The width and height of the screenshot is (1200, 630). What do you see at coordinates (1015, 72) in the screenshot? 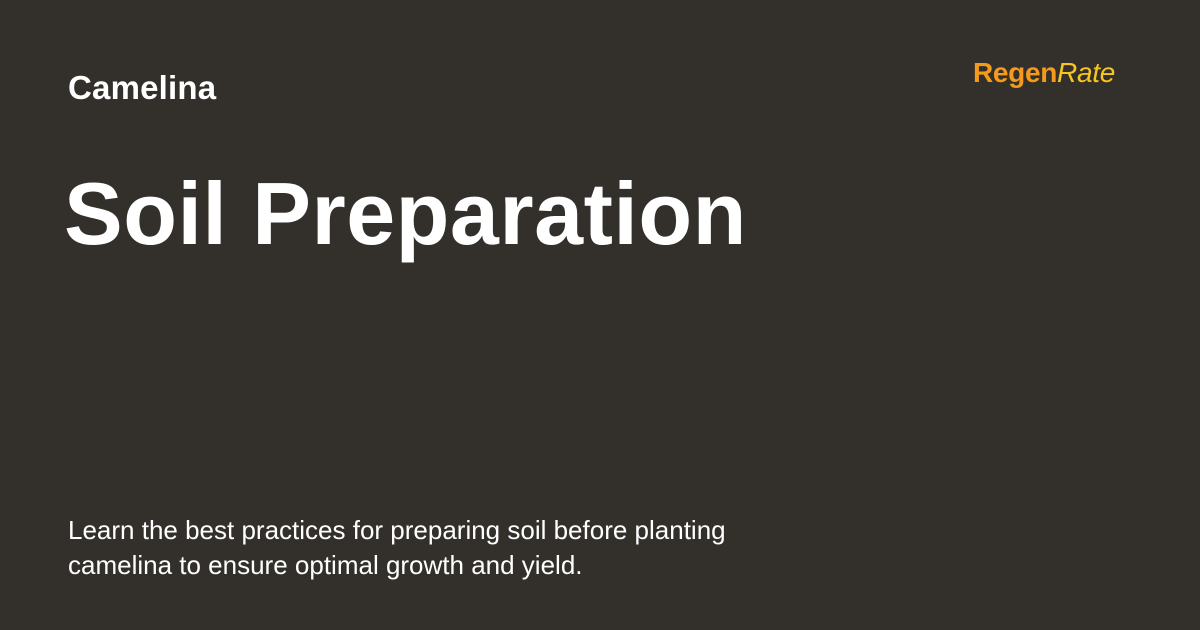
I see `logo-regen-text: Regen` at bounding box center [1015, 72].